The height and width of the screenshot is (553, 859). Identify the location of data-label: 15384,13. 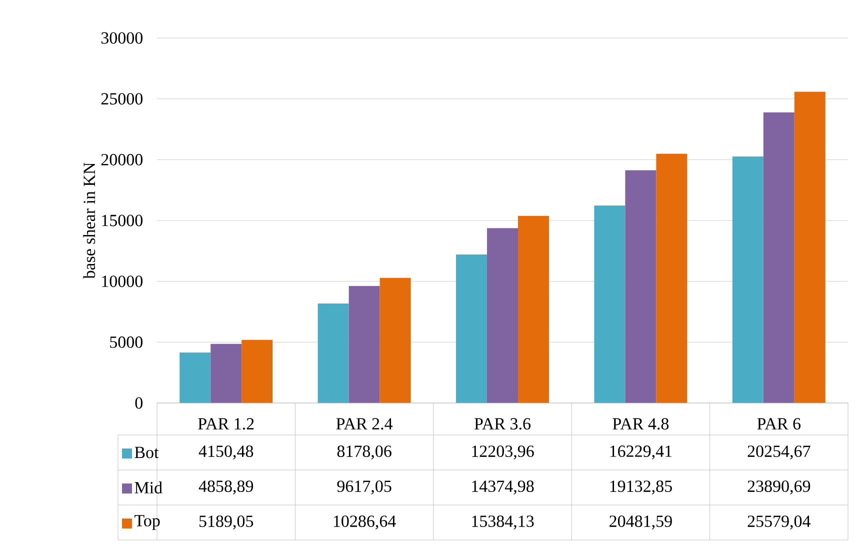
(503, 523).